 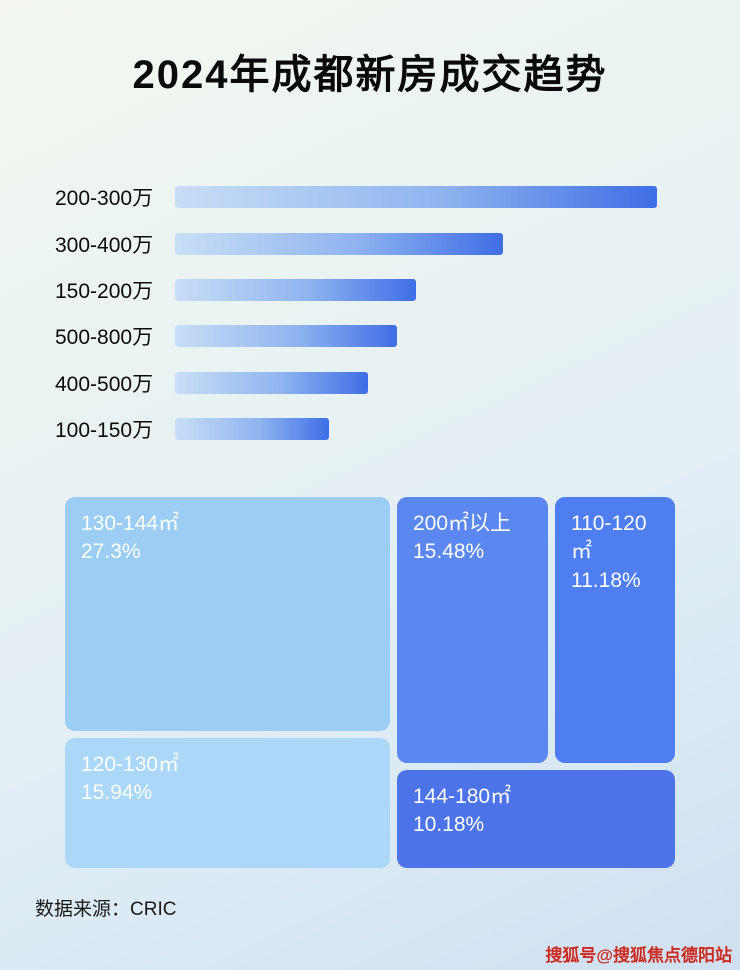 I want to click on treemap-value: 15.48%, so click(x=449, y=552).